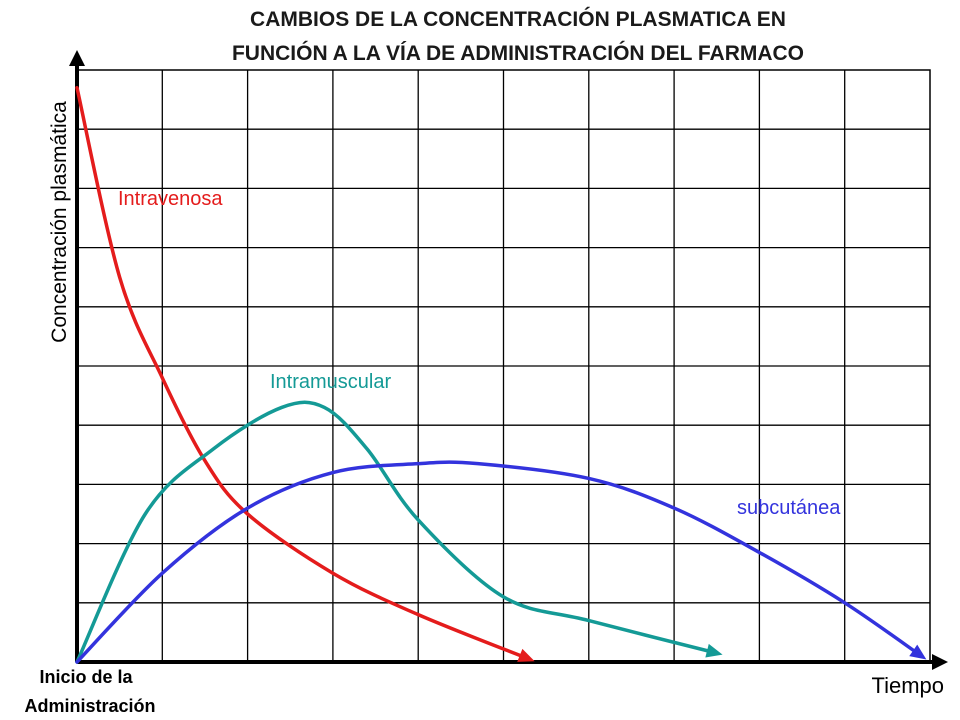 Image resolution: width=960 pixels, height=720 pixels. What do you see at coordinates (330, 382) in the screenshot?
I see `series-label-intramuscular: Intramuscular` at bounding box center [330, 382].